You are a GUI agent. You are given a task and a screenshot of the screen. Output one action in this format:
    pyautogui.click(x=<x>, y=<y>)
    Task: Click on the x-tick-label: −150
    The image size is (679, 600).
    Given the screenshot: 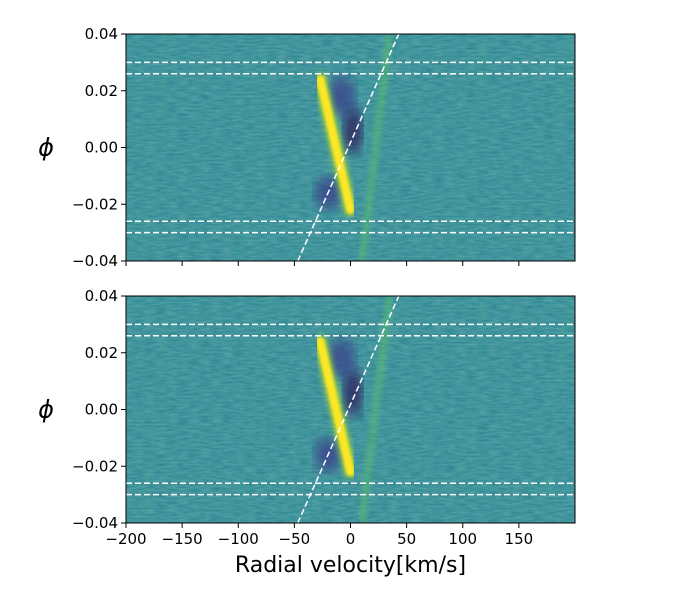 What is the action you would take?
    pyautogui.click(x=182, y=539)
    